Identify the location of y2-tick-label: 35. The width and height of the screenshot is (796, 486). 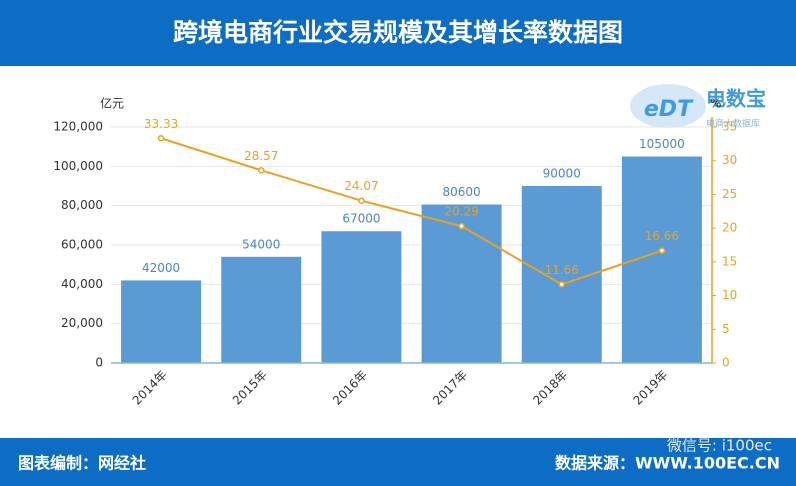
(729, 127).